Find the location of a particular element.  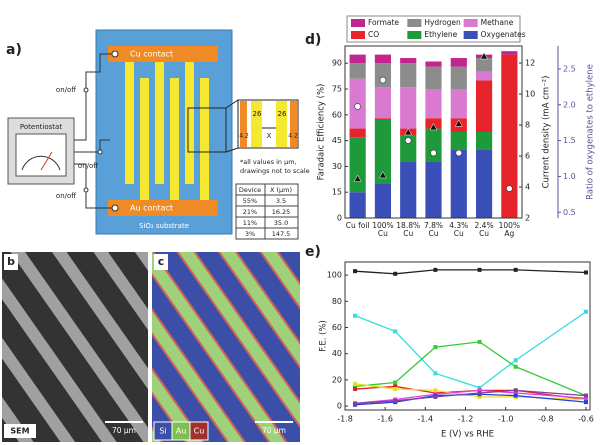

inset-label: X is located at coordinates (269, 136).